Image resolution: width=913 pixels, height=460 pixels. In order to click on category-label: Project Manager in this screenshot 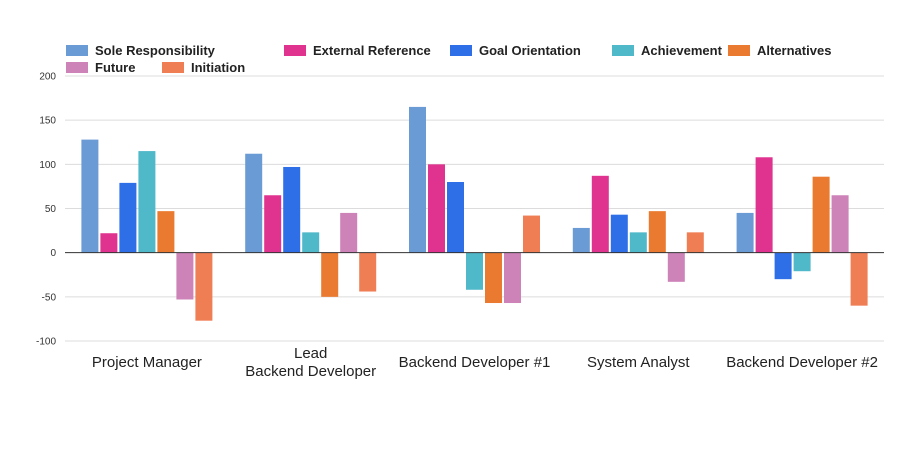, I will do `click(147, 362)`.